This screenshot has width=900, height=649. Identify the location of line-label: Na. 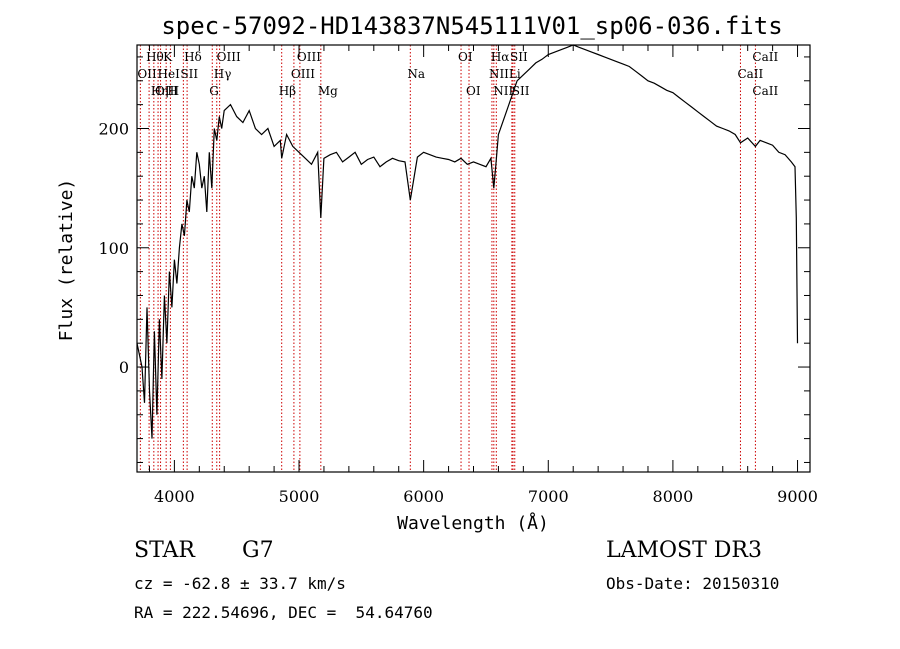
(416, 74).